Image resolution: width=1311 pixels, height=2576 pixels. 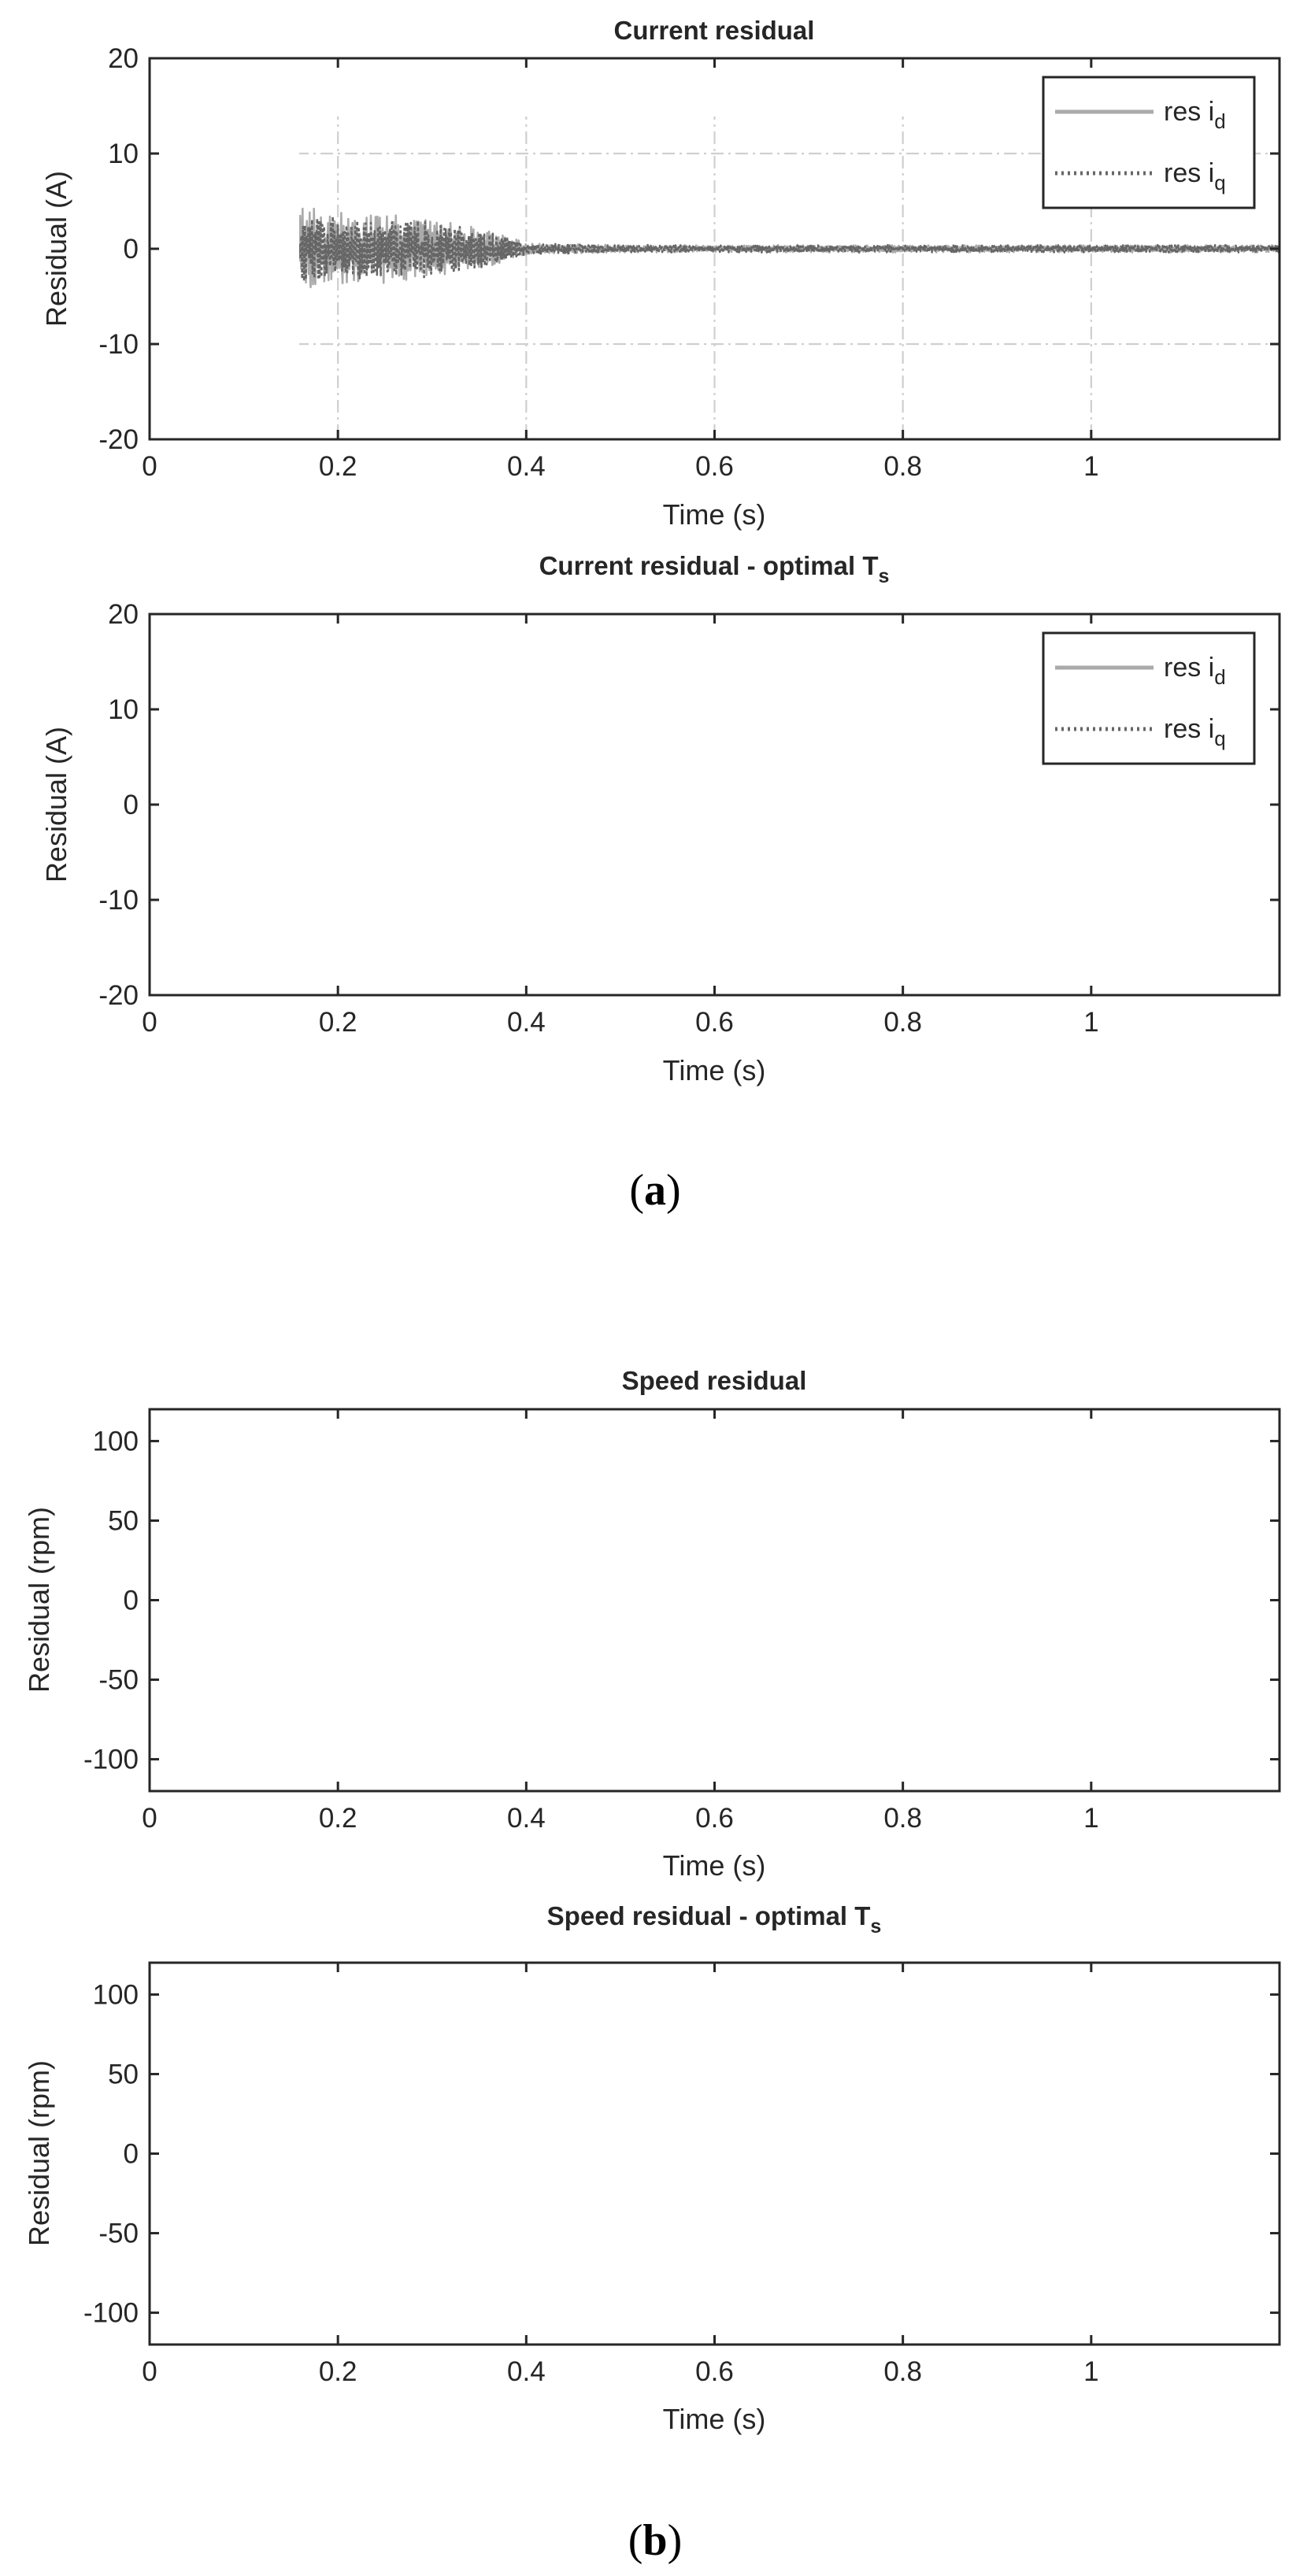 What do you see at coordinates (714, 569) in the screenshot?
I see `chart-title: Current residual - optimal Ts` at bounding box center [714, 569].